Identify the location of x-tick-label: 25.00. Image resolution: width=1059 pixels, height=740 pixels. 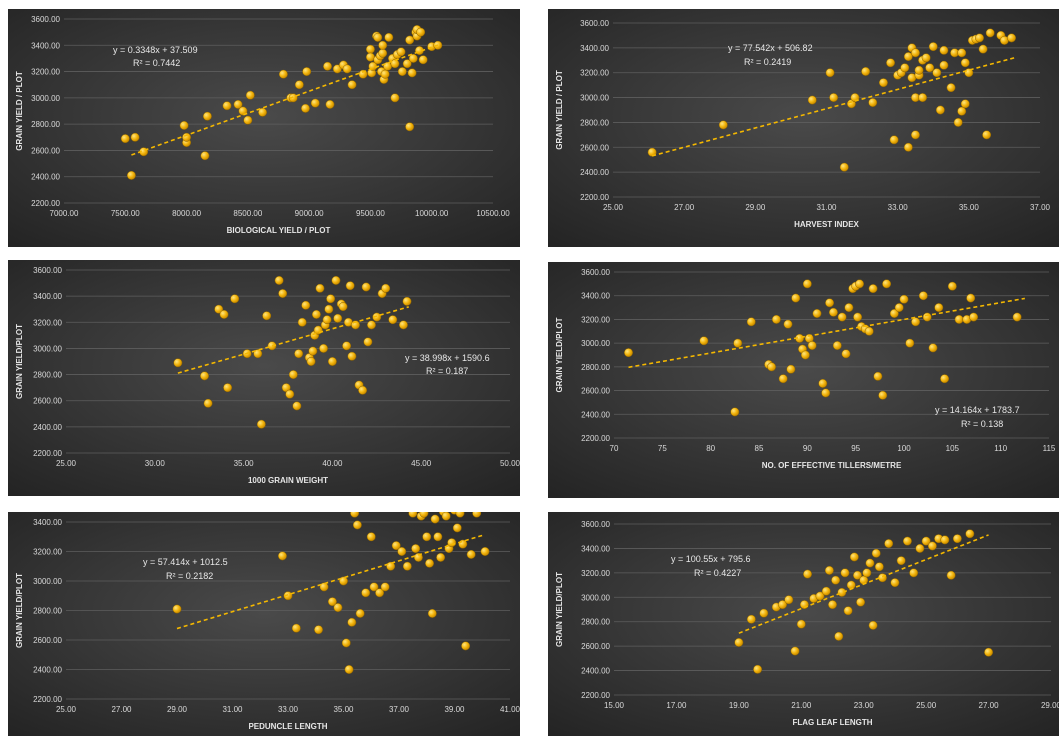
(66, 463).